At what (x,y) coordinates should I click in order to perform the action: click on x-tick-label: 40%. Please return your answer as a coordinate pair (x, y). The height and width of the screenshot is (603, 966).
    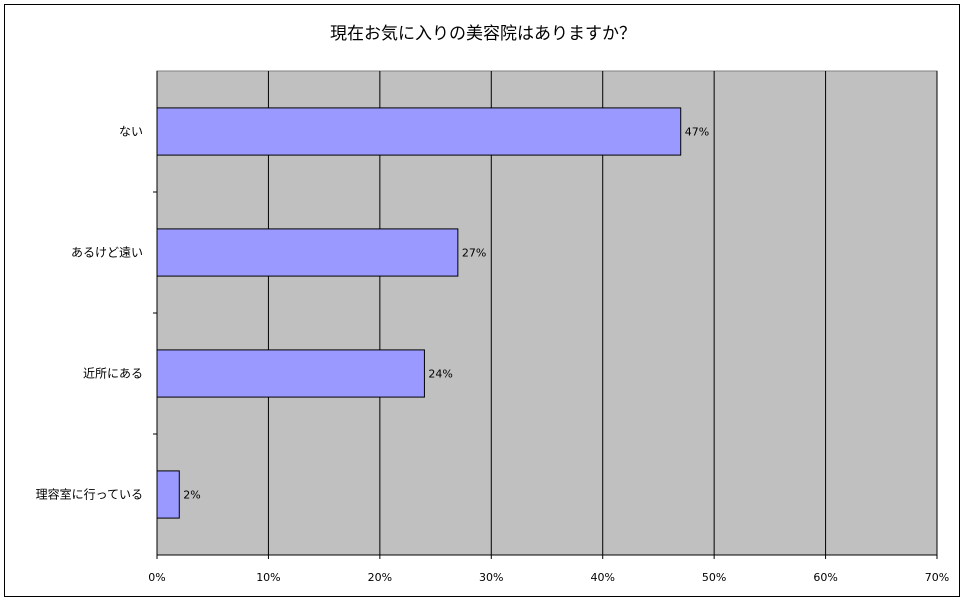
    Looking at the image, I should click on (602, 577).